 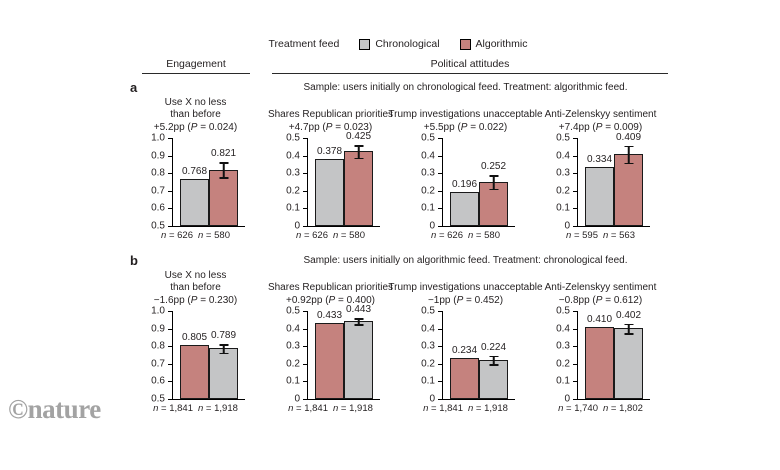 I want to click on legend-item-chronological: Chronological, so click(x=399, y=44).